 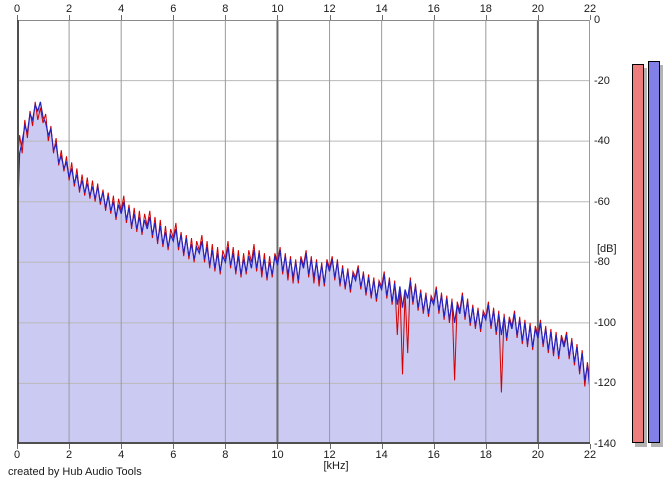 I want to click on x-axis-tick-label-bottom: 18, so click(x=485, y=455).